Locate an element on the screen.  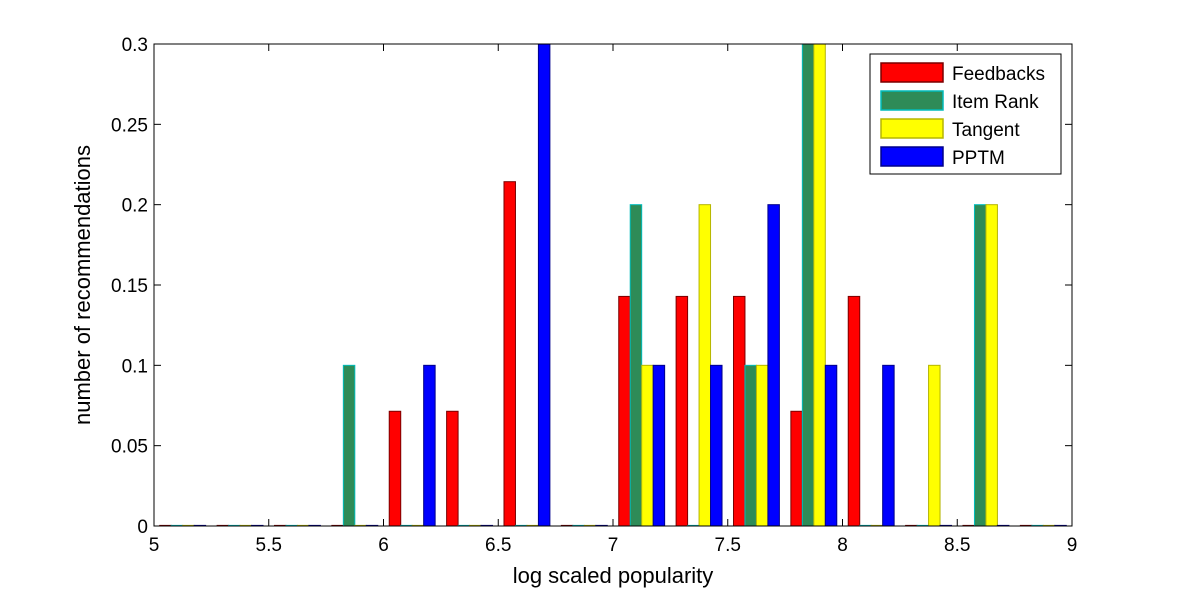
y-tick-label: 0.3 is located at coordinates (135, 45).